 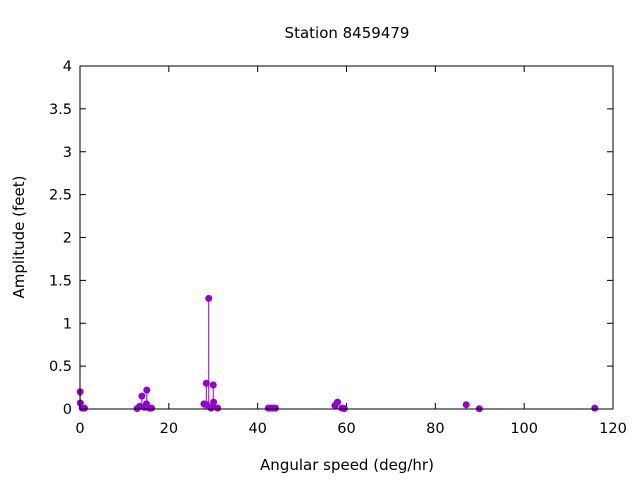 What do you see at coordinates (19, 237) in the screenshot?
I see `y-axis-label: Amplitude (feet)` at bounding box center [19, 237].